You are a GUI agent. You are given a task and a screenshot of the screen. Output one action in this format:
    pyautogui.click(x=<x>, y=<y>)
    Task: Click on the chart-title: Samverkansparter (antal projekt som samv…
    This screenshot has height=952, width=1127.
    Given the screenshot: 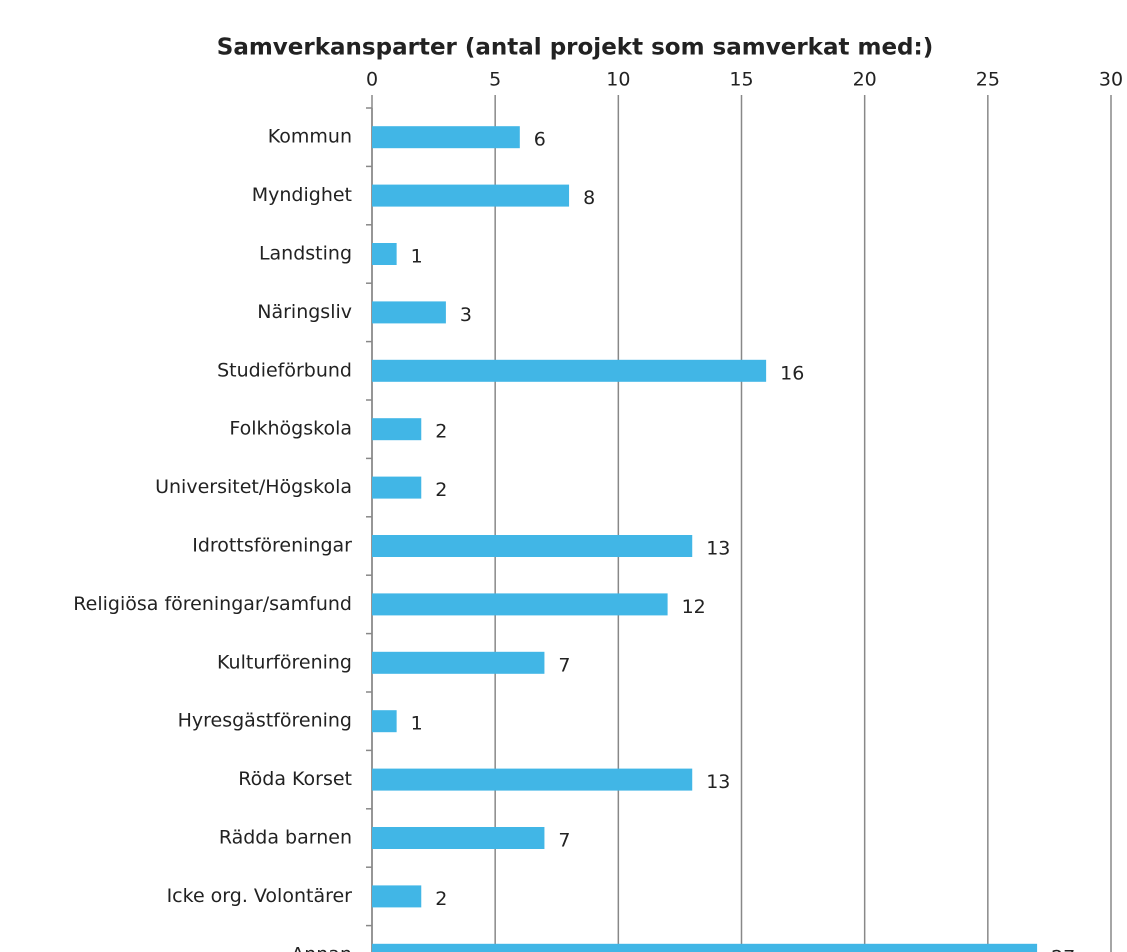 What is the action you would take?
    pyautogui.click(x=575, y=48)
    